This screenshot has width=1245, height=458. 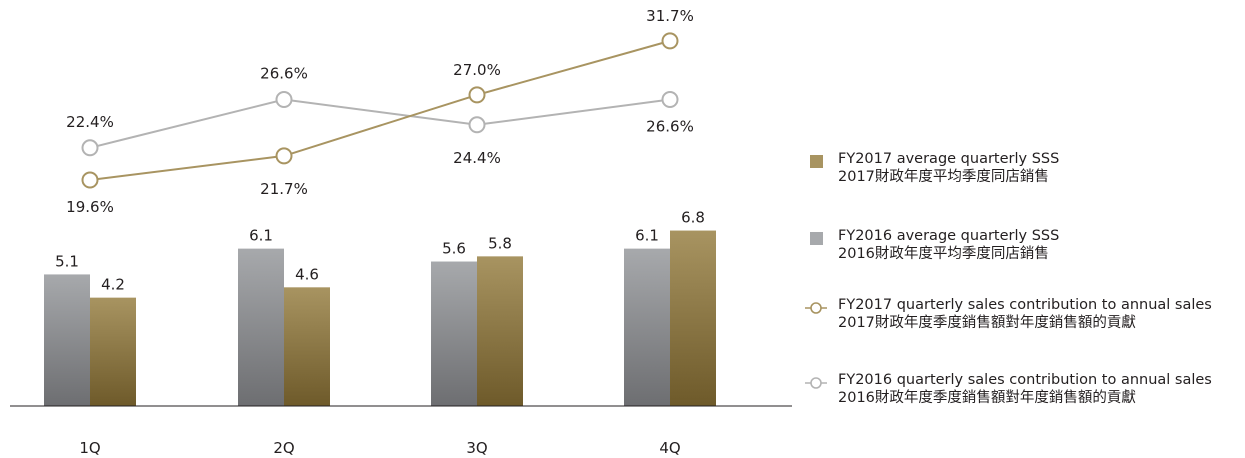 I want to click on bar-label-fy2016-4q: 6.1, so click(x=647, y=236).